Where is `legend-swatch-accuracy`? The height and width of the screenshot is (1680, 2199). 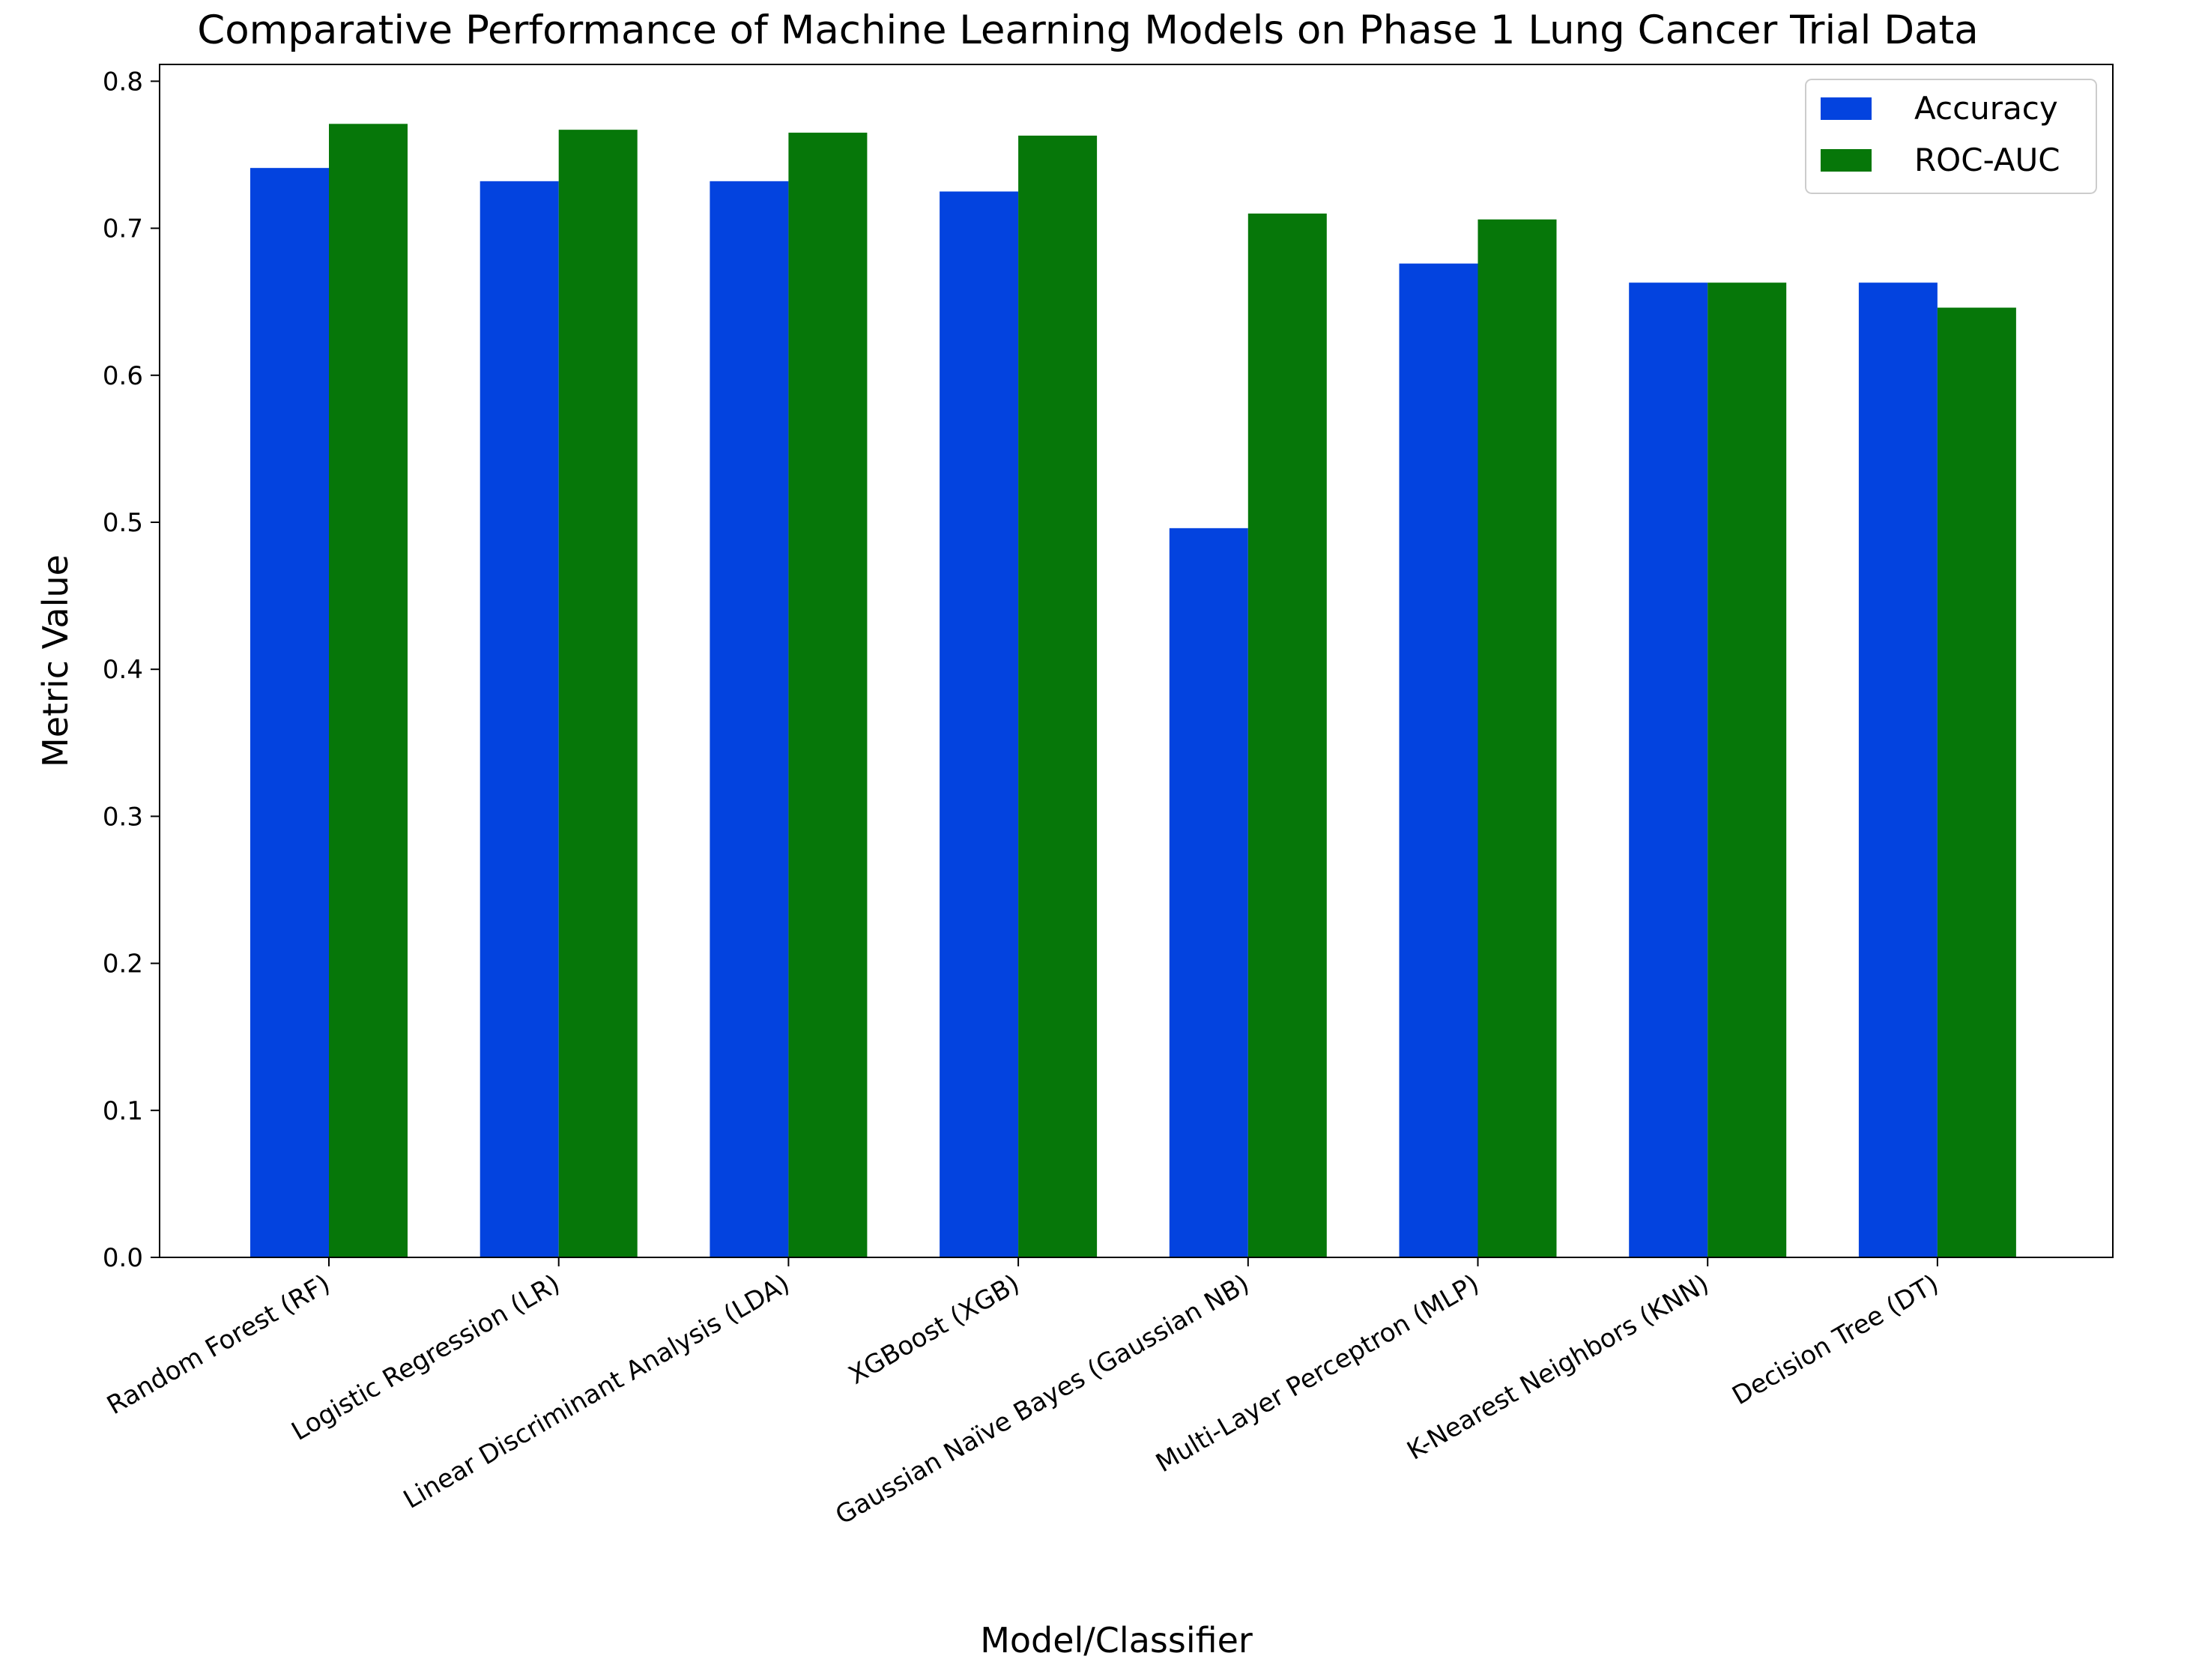 legend-swatch-accuracy is located at coordinates (1846, 108).